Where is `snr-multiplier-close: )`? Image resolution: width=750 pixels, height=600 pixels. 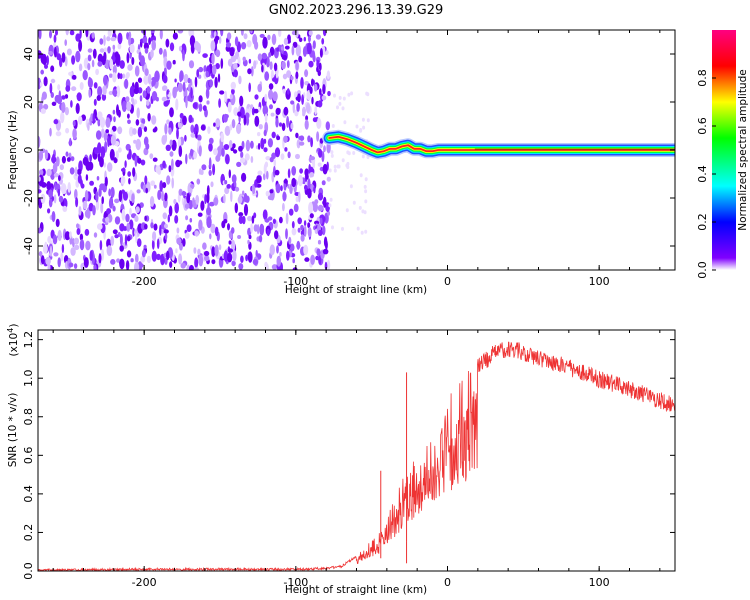
snr-multiplier-close: ) is located at coordinates (14, 326).